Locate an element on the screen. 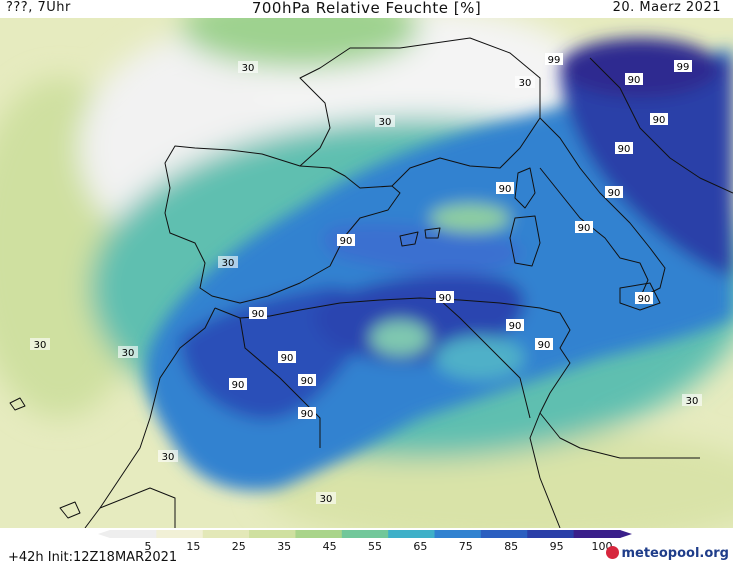  label-90-16: 90 is located at coordinates (659, 119).